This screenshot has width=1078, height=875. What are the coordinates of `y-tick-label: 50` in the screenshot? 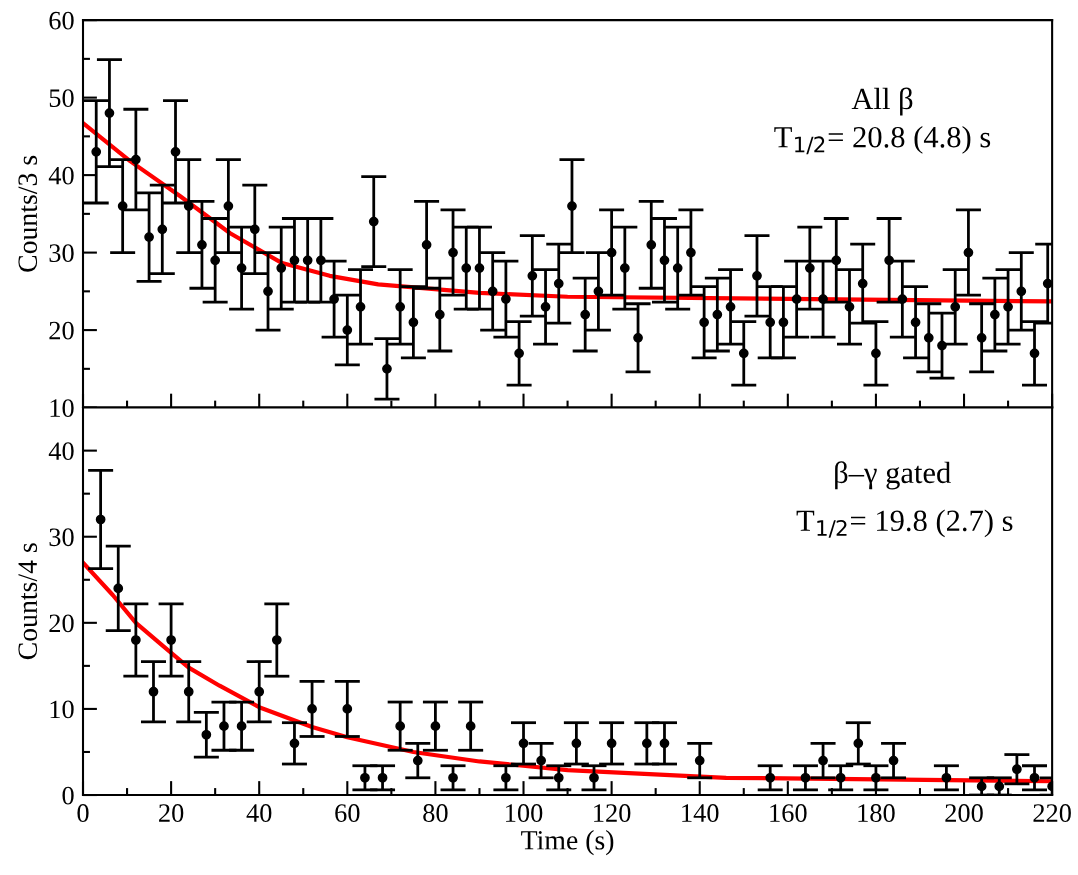 It's located at (61, 98).